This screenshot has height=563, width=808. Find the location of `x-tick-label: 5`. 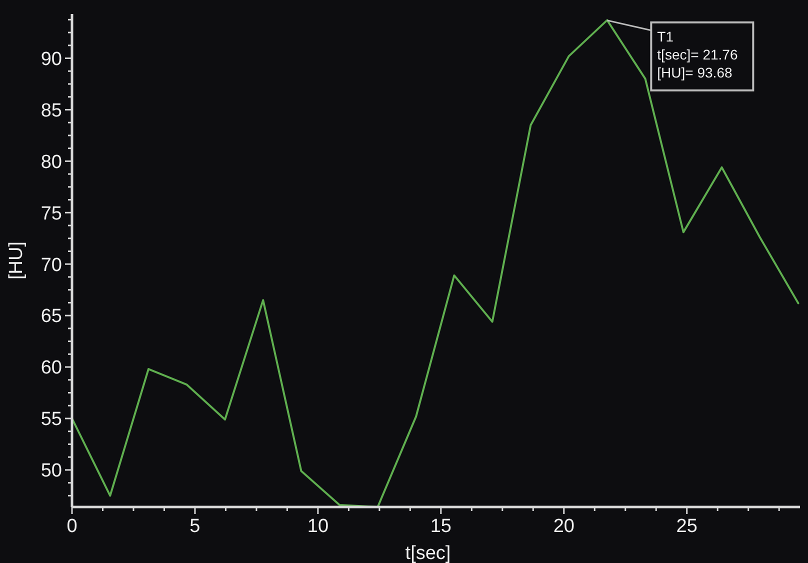

x-tick-label: 5 is located at coordinates (195, 526).